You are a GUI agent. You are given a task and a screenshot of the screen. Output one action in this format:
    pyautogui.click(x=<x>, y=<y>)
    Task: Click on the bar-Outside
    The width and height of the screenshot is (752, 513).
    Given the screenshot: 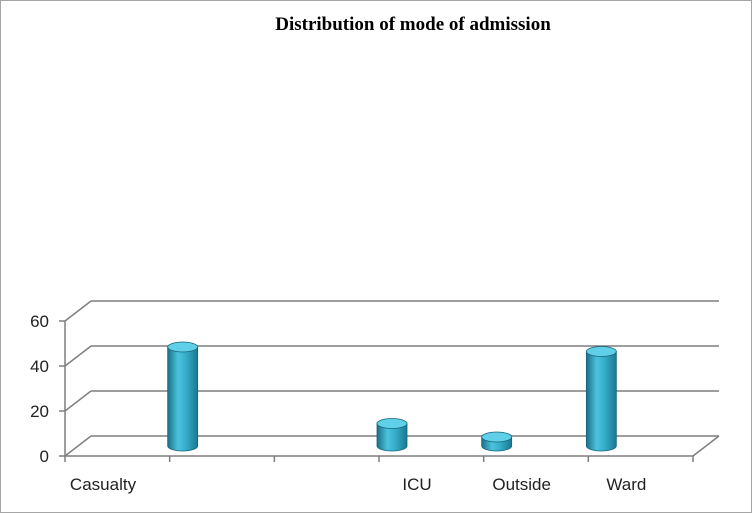 What is the action you would take?
    pyautogui.click(x=497, y=441)
    